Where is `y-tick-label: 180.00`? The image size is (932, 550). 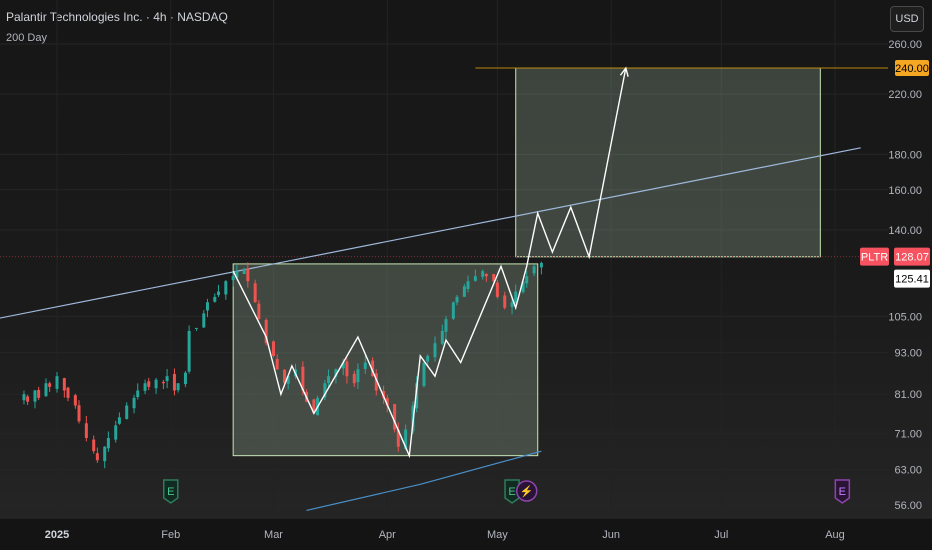
y-tick-label: 180.00 is located at coordinates (905, 155).